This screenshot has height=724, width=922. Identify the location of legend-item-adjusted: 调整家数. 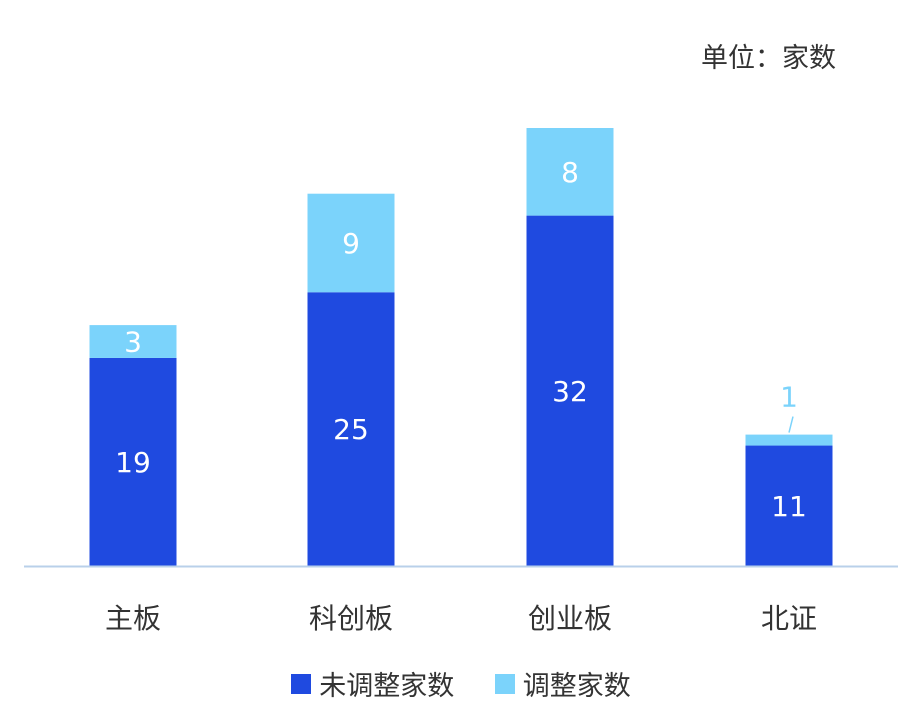
(562, 683).